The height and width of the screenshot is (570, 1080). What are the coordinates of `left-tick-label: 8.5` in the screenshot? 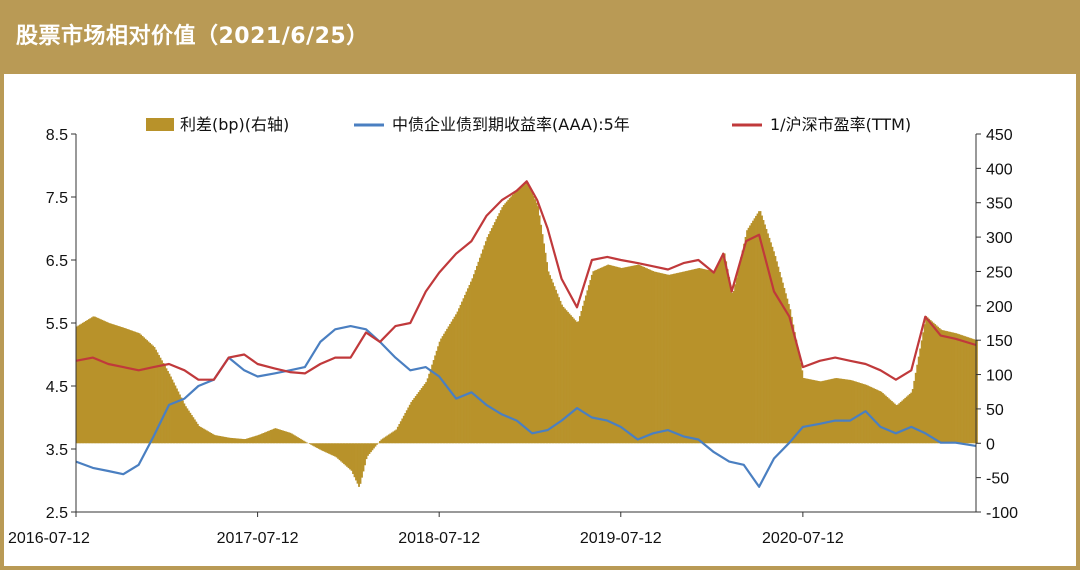 It's located at (57, 135).